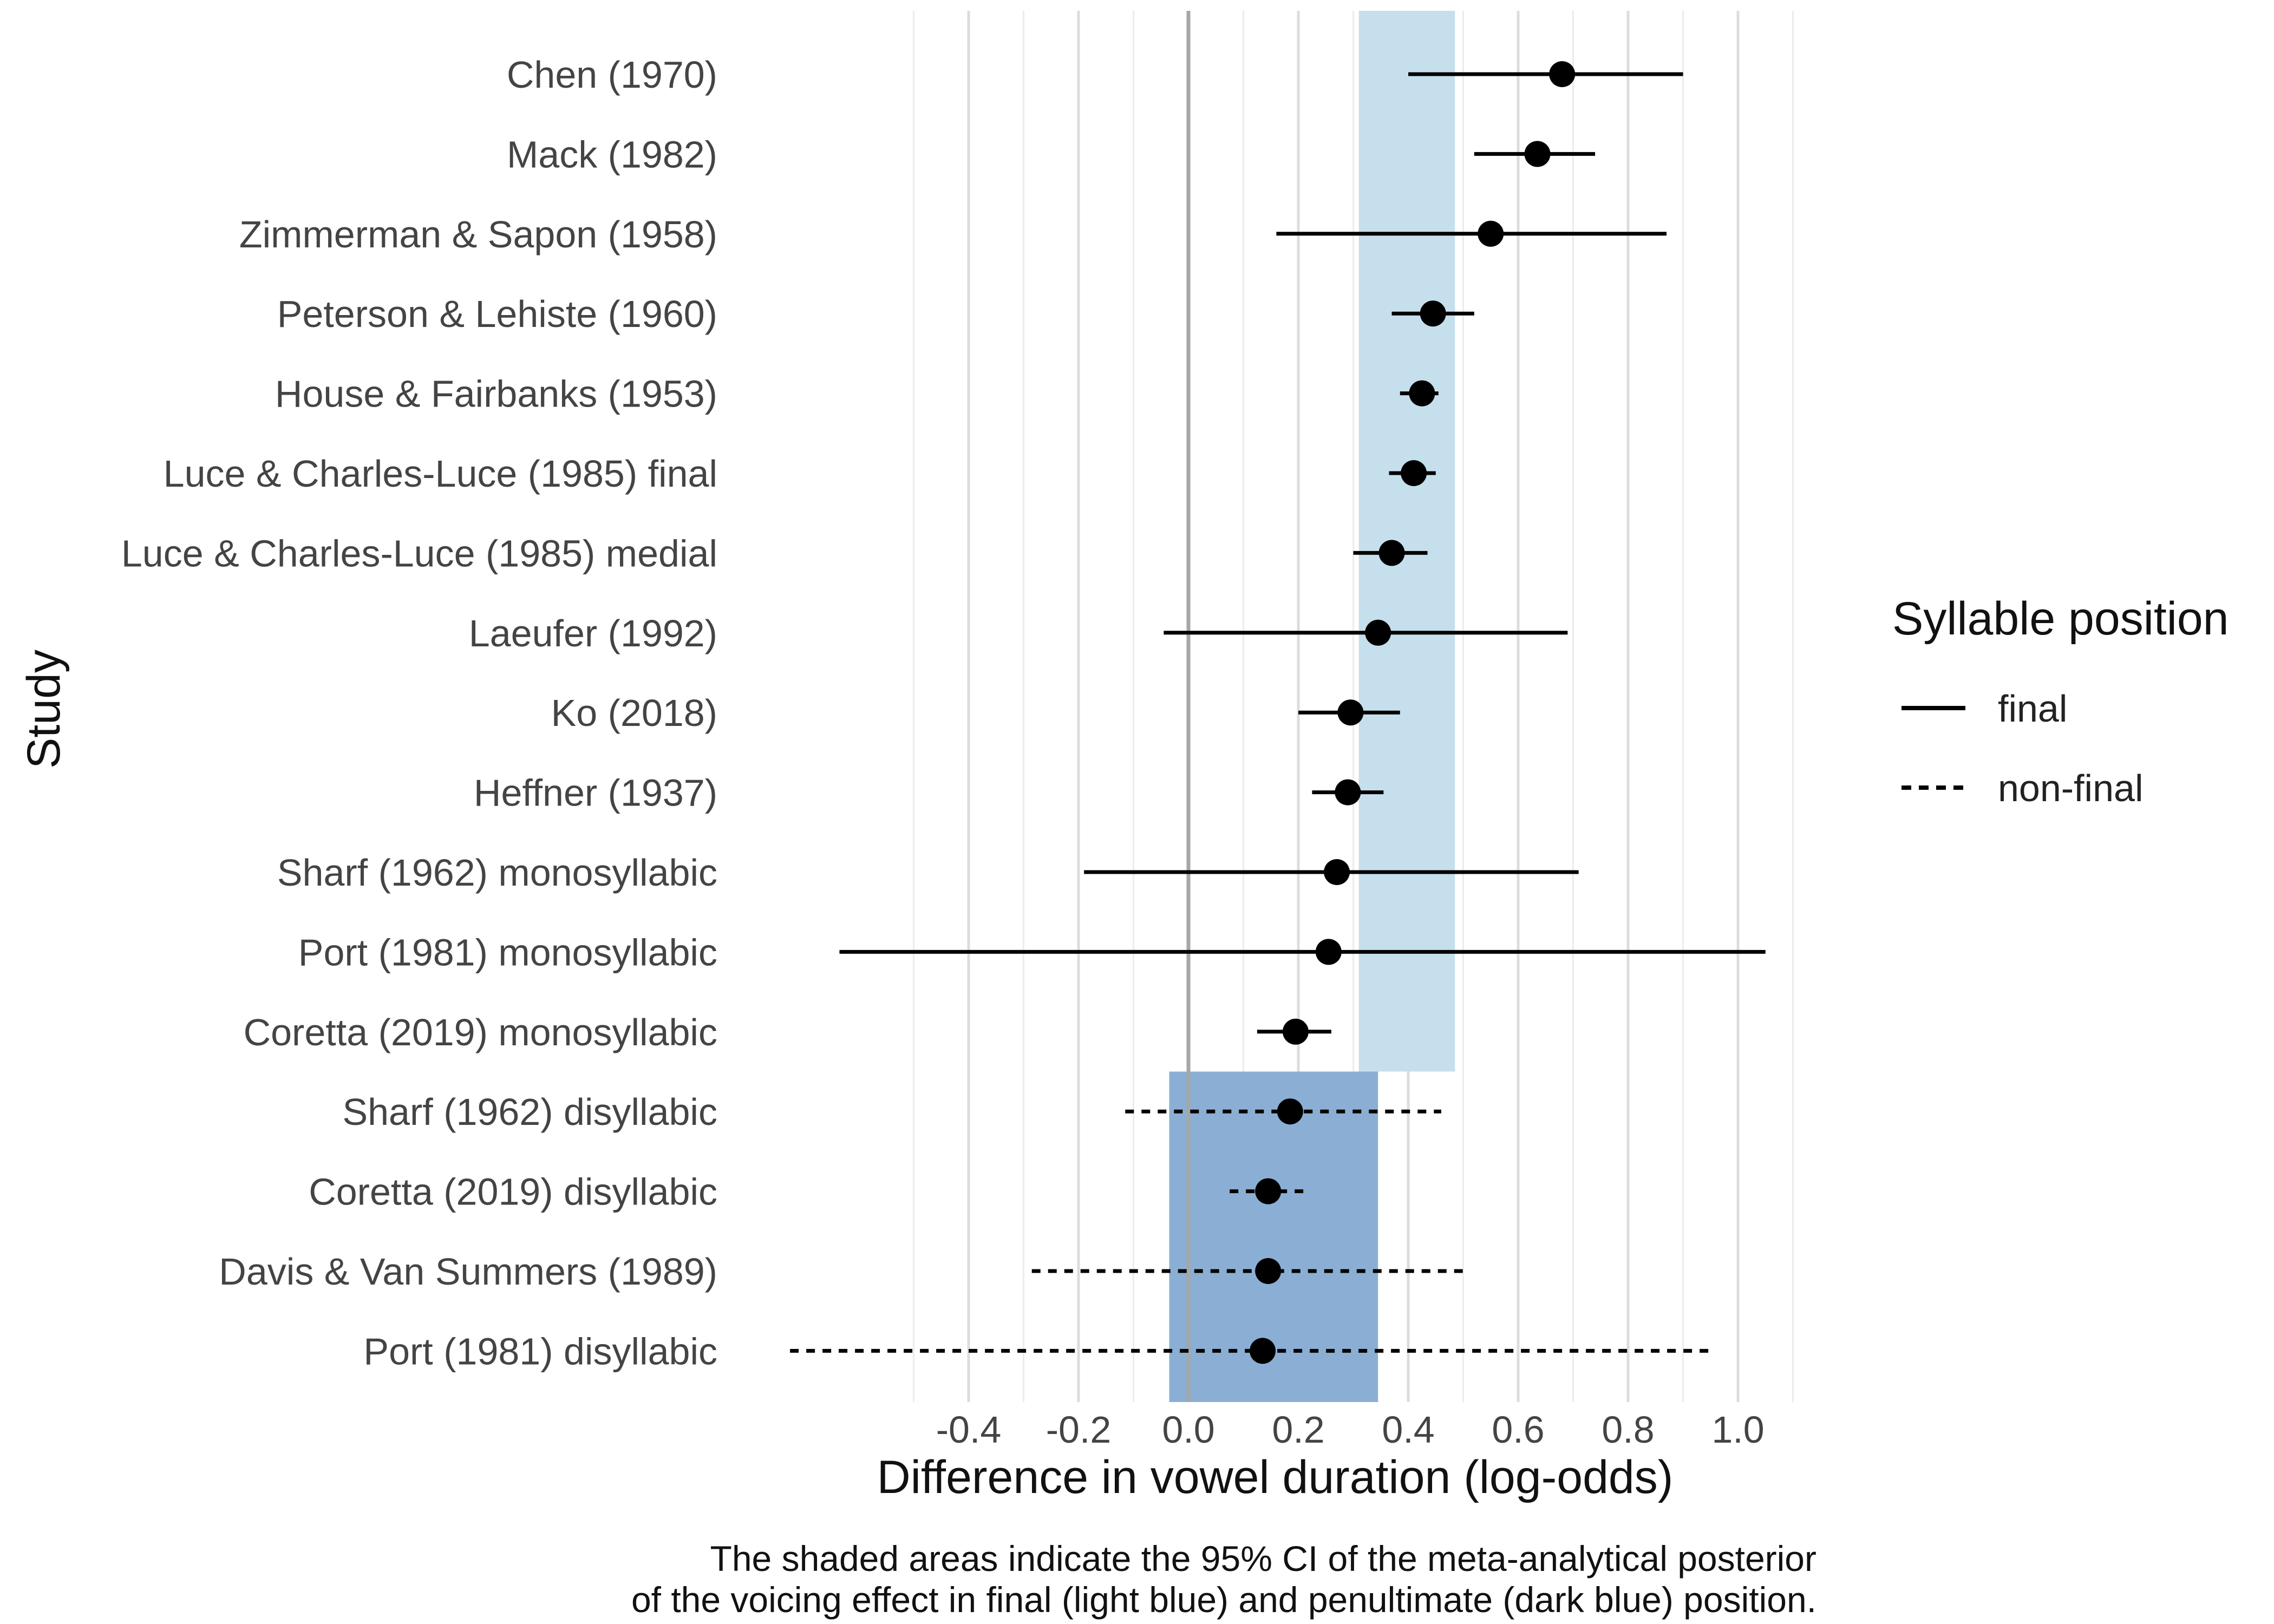  What do you see at coordinates (1738, 1430) in the screenshot?
I see `x-tick-label: 1.0` at bounding box center [1738, 1430].